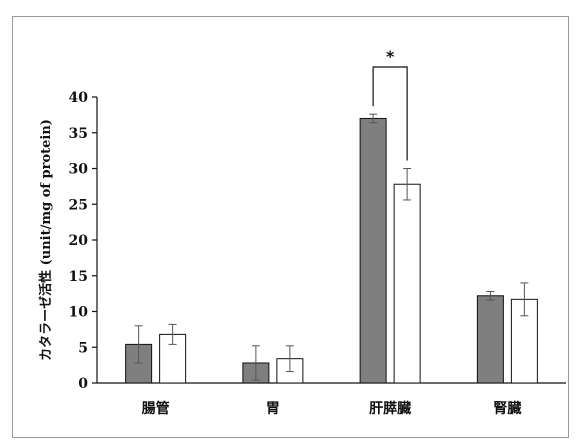 This screenshot has height=443, width=581. I want to click on y-tick-label: 15, so click(78, 277).